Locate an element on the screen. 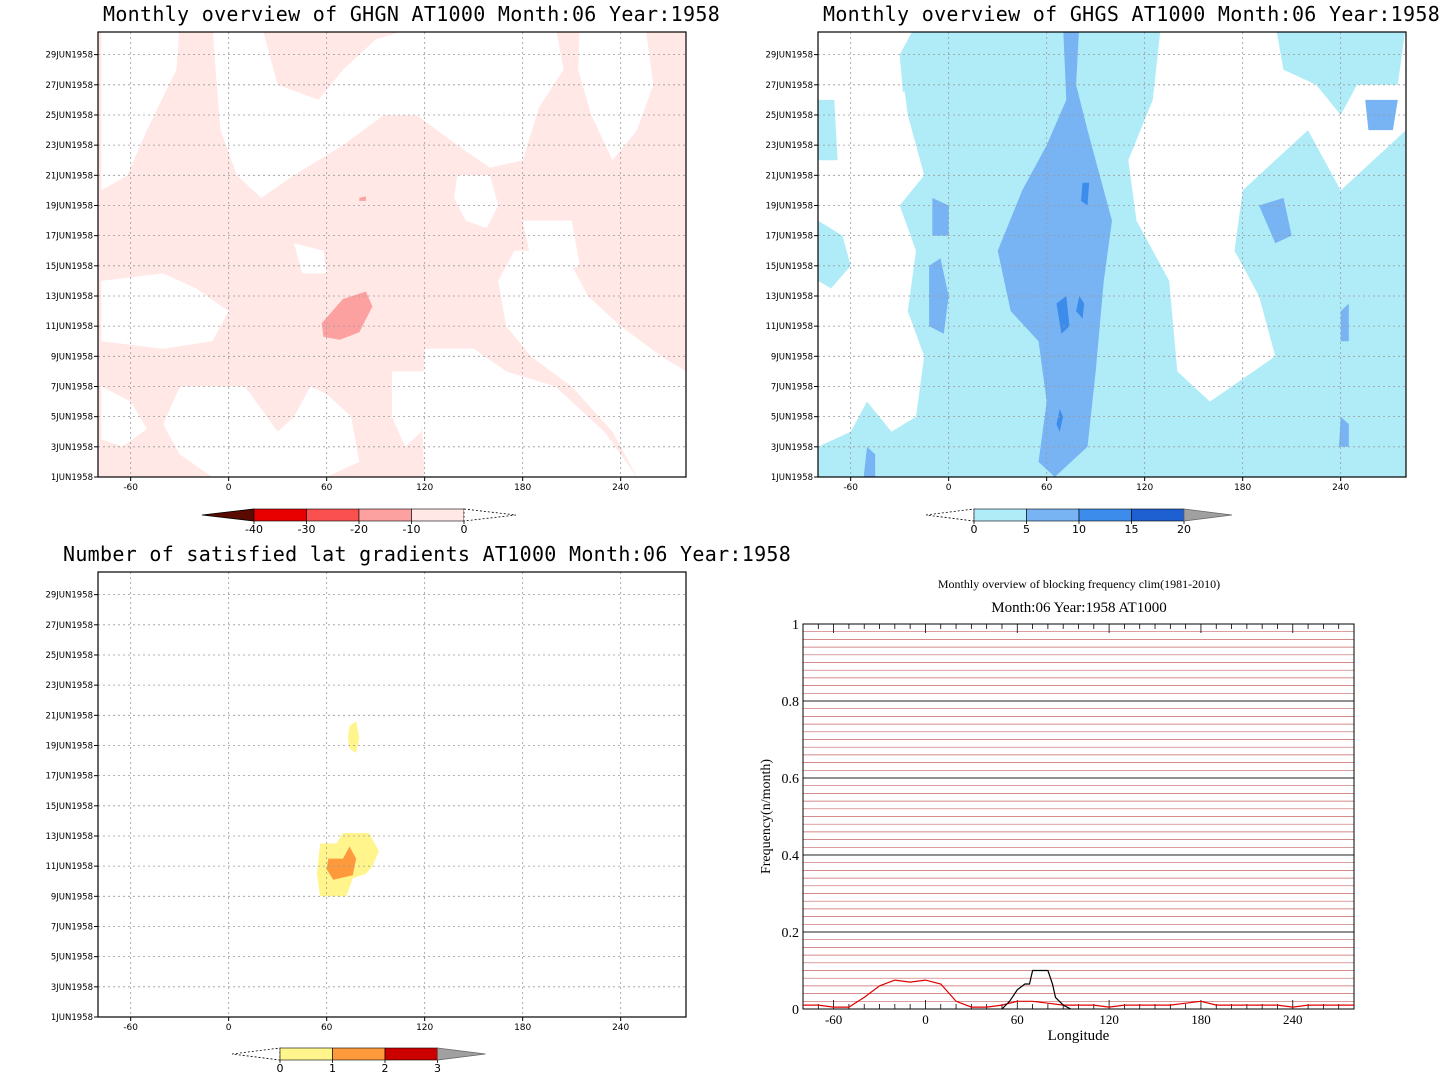 The width and height of the screenshot is (1440, 1091). colorbar-tick-label: 15 is located at coordinates (1132, 529).